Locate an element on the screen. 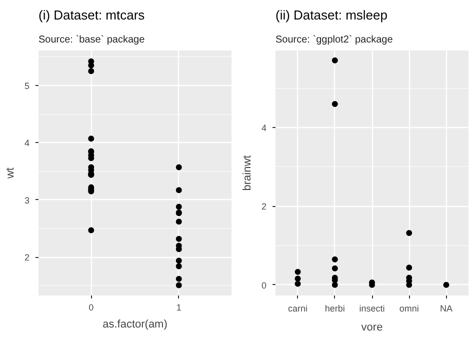 The image size is (474, 338). chart-title: (ii) Dataset: msleep is located at coordinates (332, 15).